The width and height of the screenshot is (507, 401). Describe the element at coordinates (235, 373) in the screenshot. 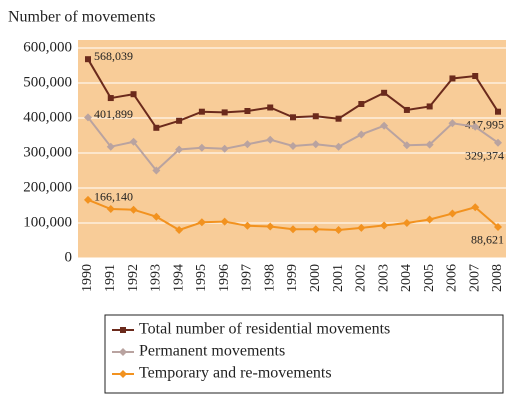

I see `legend-label: Temporary and re-movements` at that location.